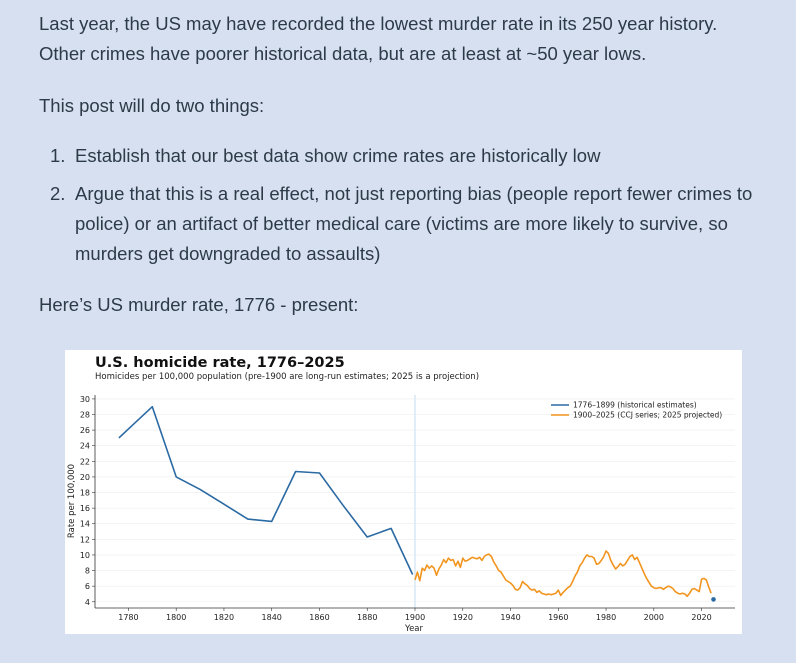 The height and width of the screenshot is (663, 796). I want to click on y-tick-label: 26, so click(85, 430).